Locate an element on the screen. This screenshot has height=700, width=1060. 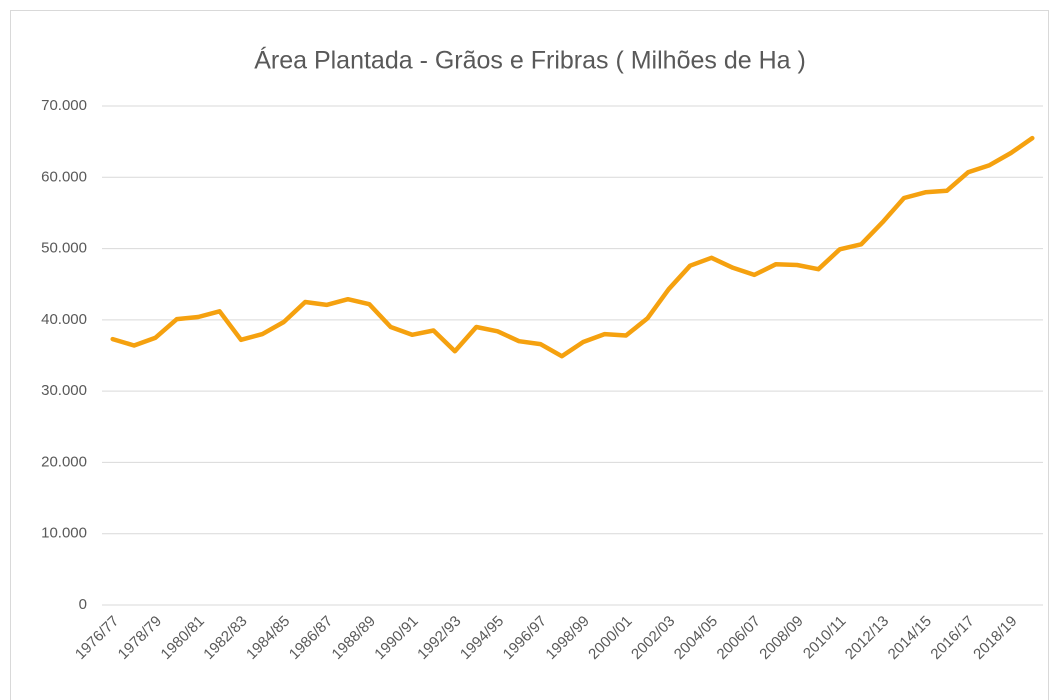
y-tick-label: 60.000 is located at coordinates (64, 176).